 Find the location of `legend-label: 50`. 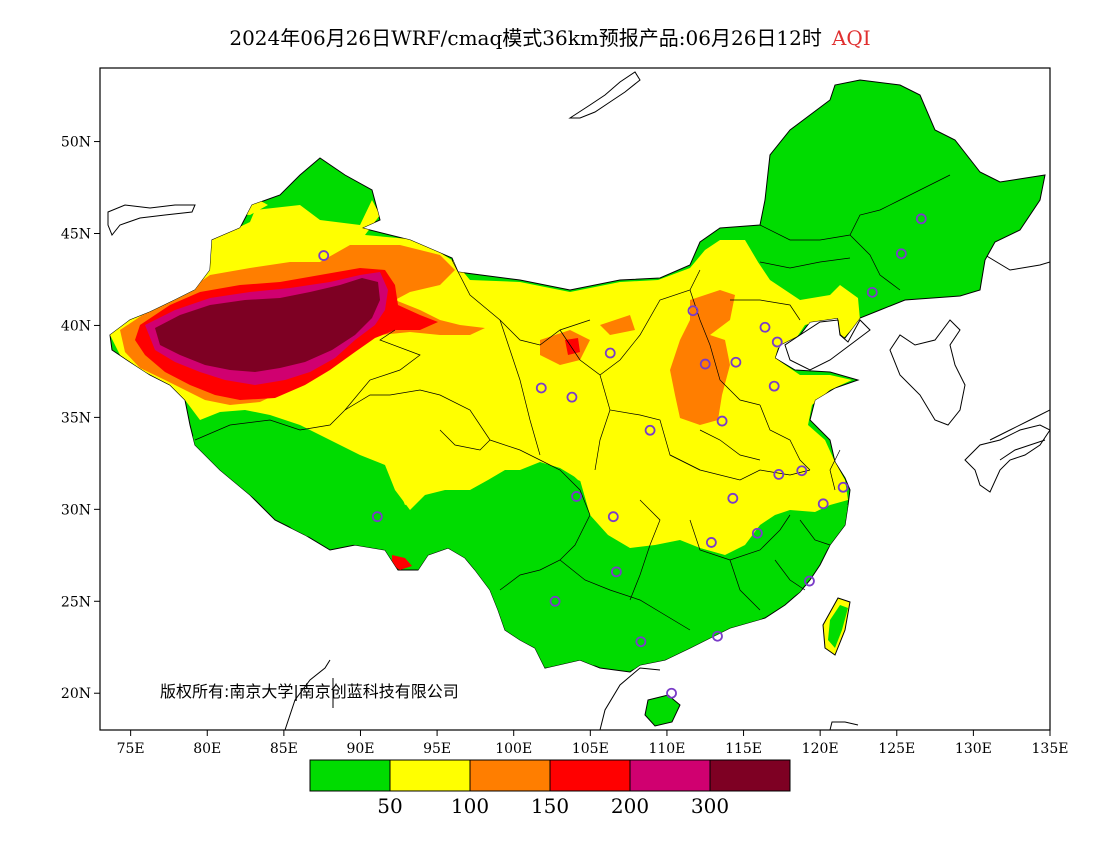

legend-label: 50 is located at coordinates (389, 806).